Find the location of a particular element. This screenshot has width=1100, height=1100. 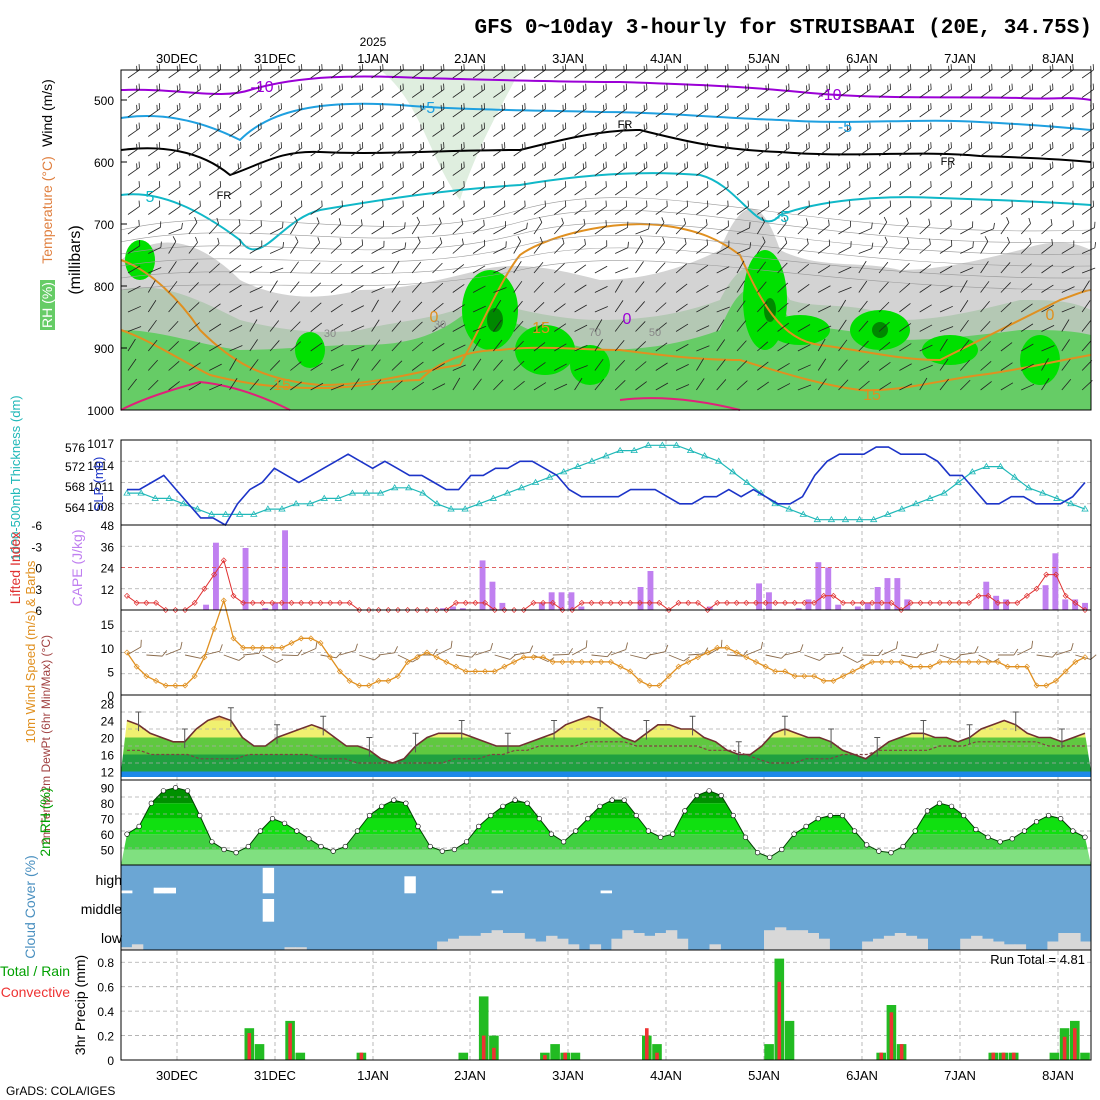

contour-label: 15 is located at coordinates (541, 328).